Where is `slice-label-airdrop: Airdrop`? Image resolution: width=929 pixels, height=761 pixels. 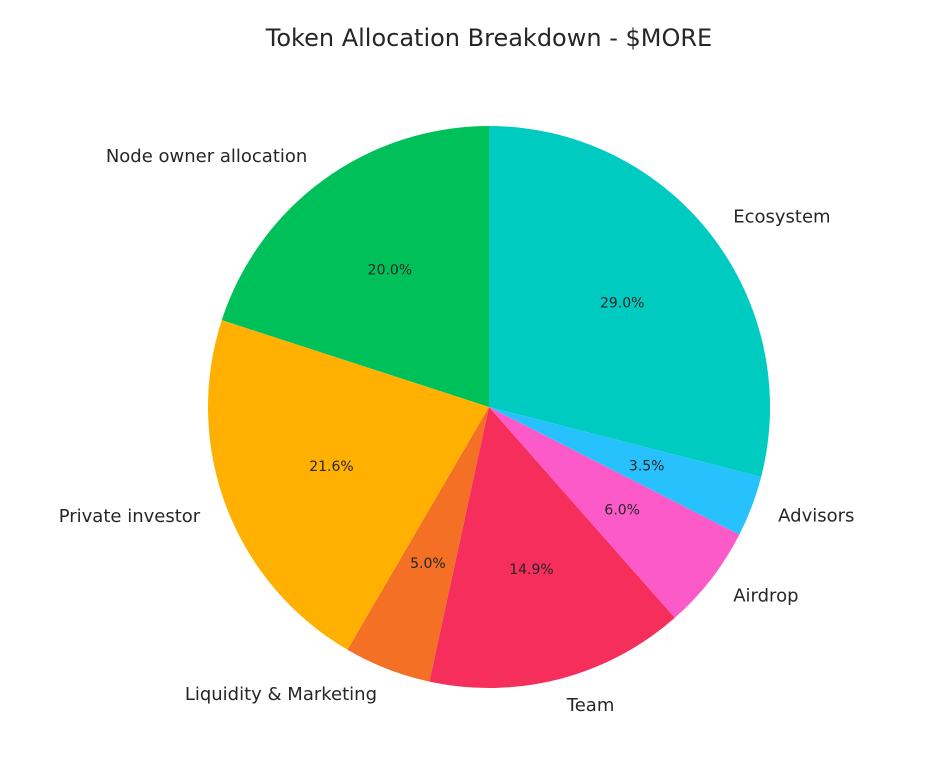
slice-label-airdrop: Airdrop is located at coordinates (765, 595).